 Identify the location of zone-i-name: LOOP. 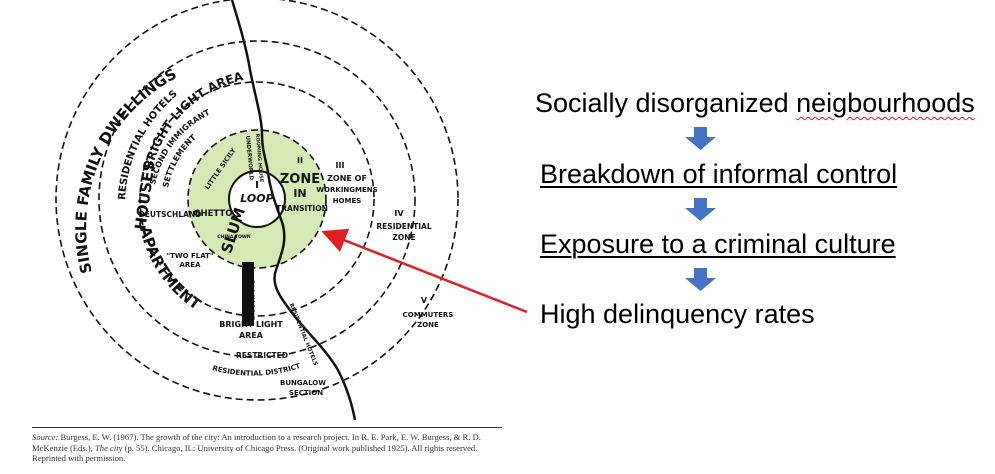
(256, 198).